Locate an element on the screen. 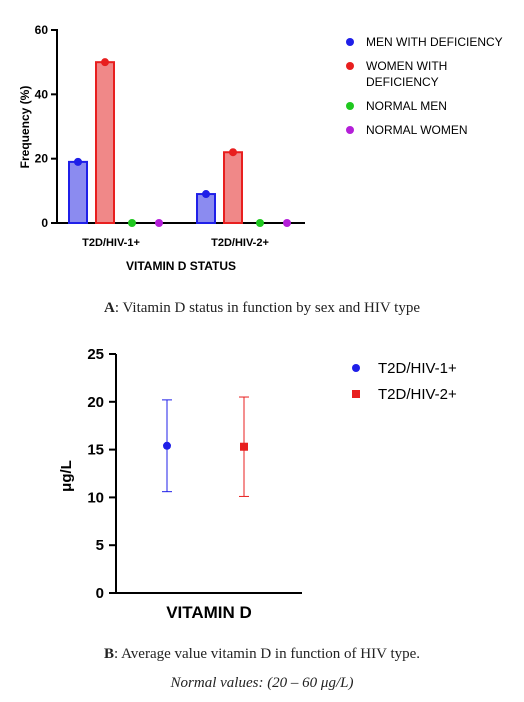 The width and height of the screenshot is (524, 702). y-tick-label: 15 is located at coordinates (95, 450).